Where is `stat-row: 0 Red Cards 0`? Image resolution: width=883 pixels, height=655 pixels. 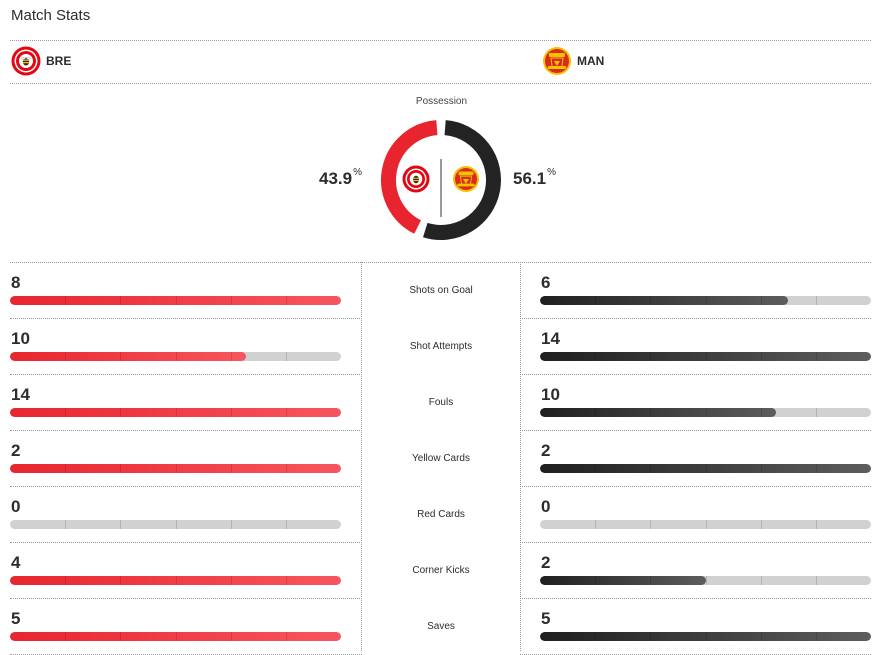
stat-row: 0 Red Cards 0 is located at coordinates (441, 515).